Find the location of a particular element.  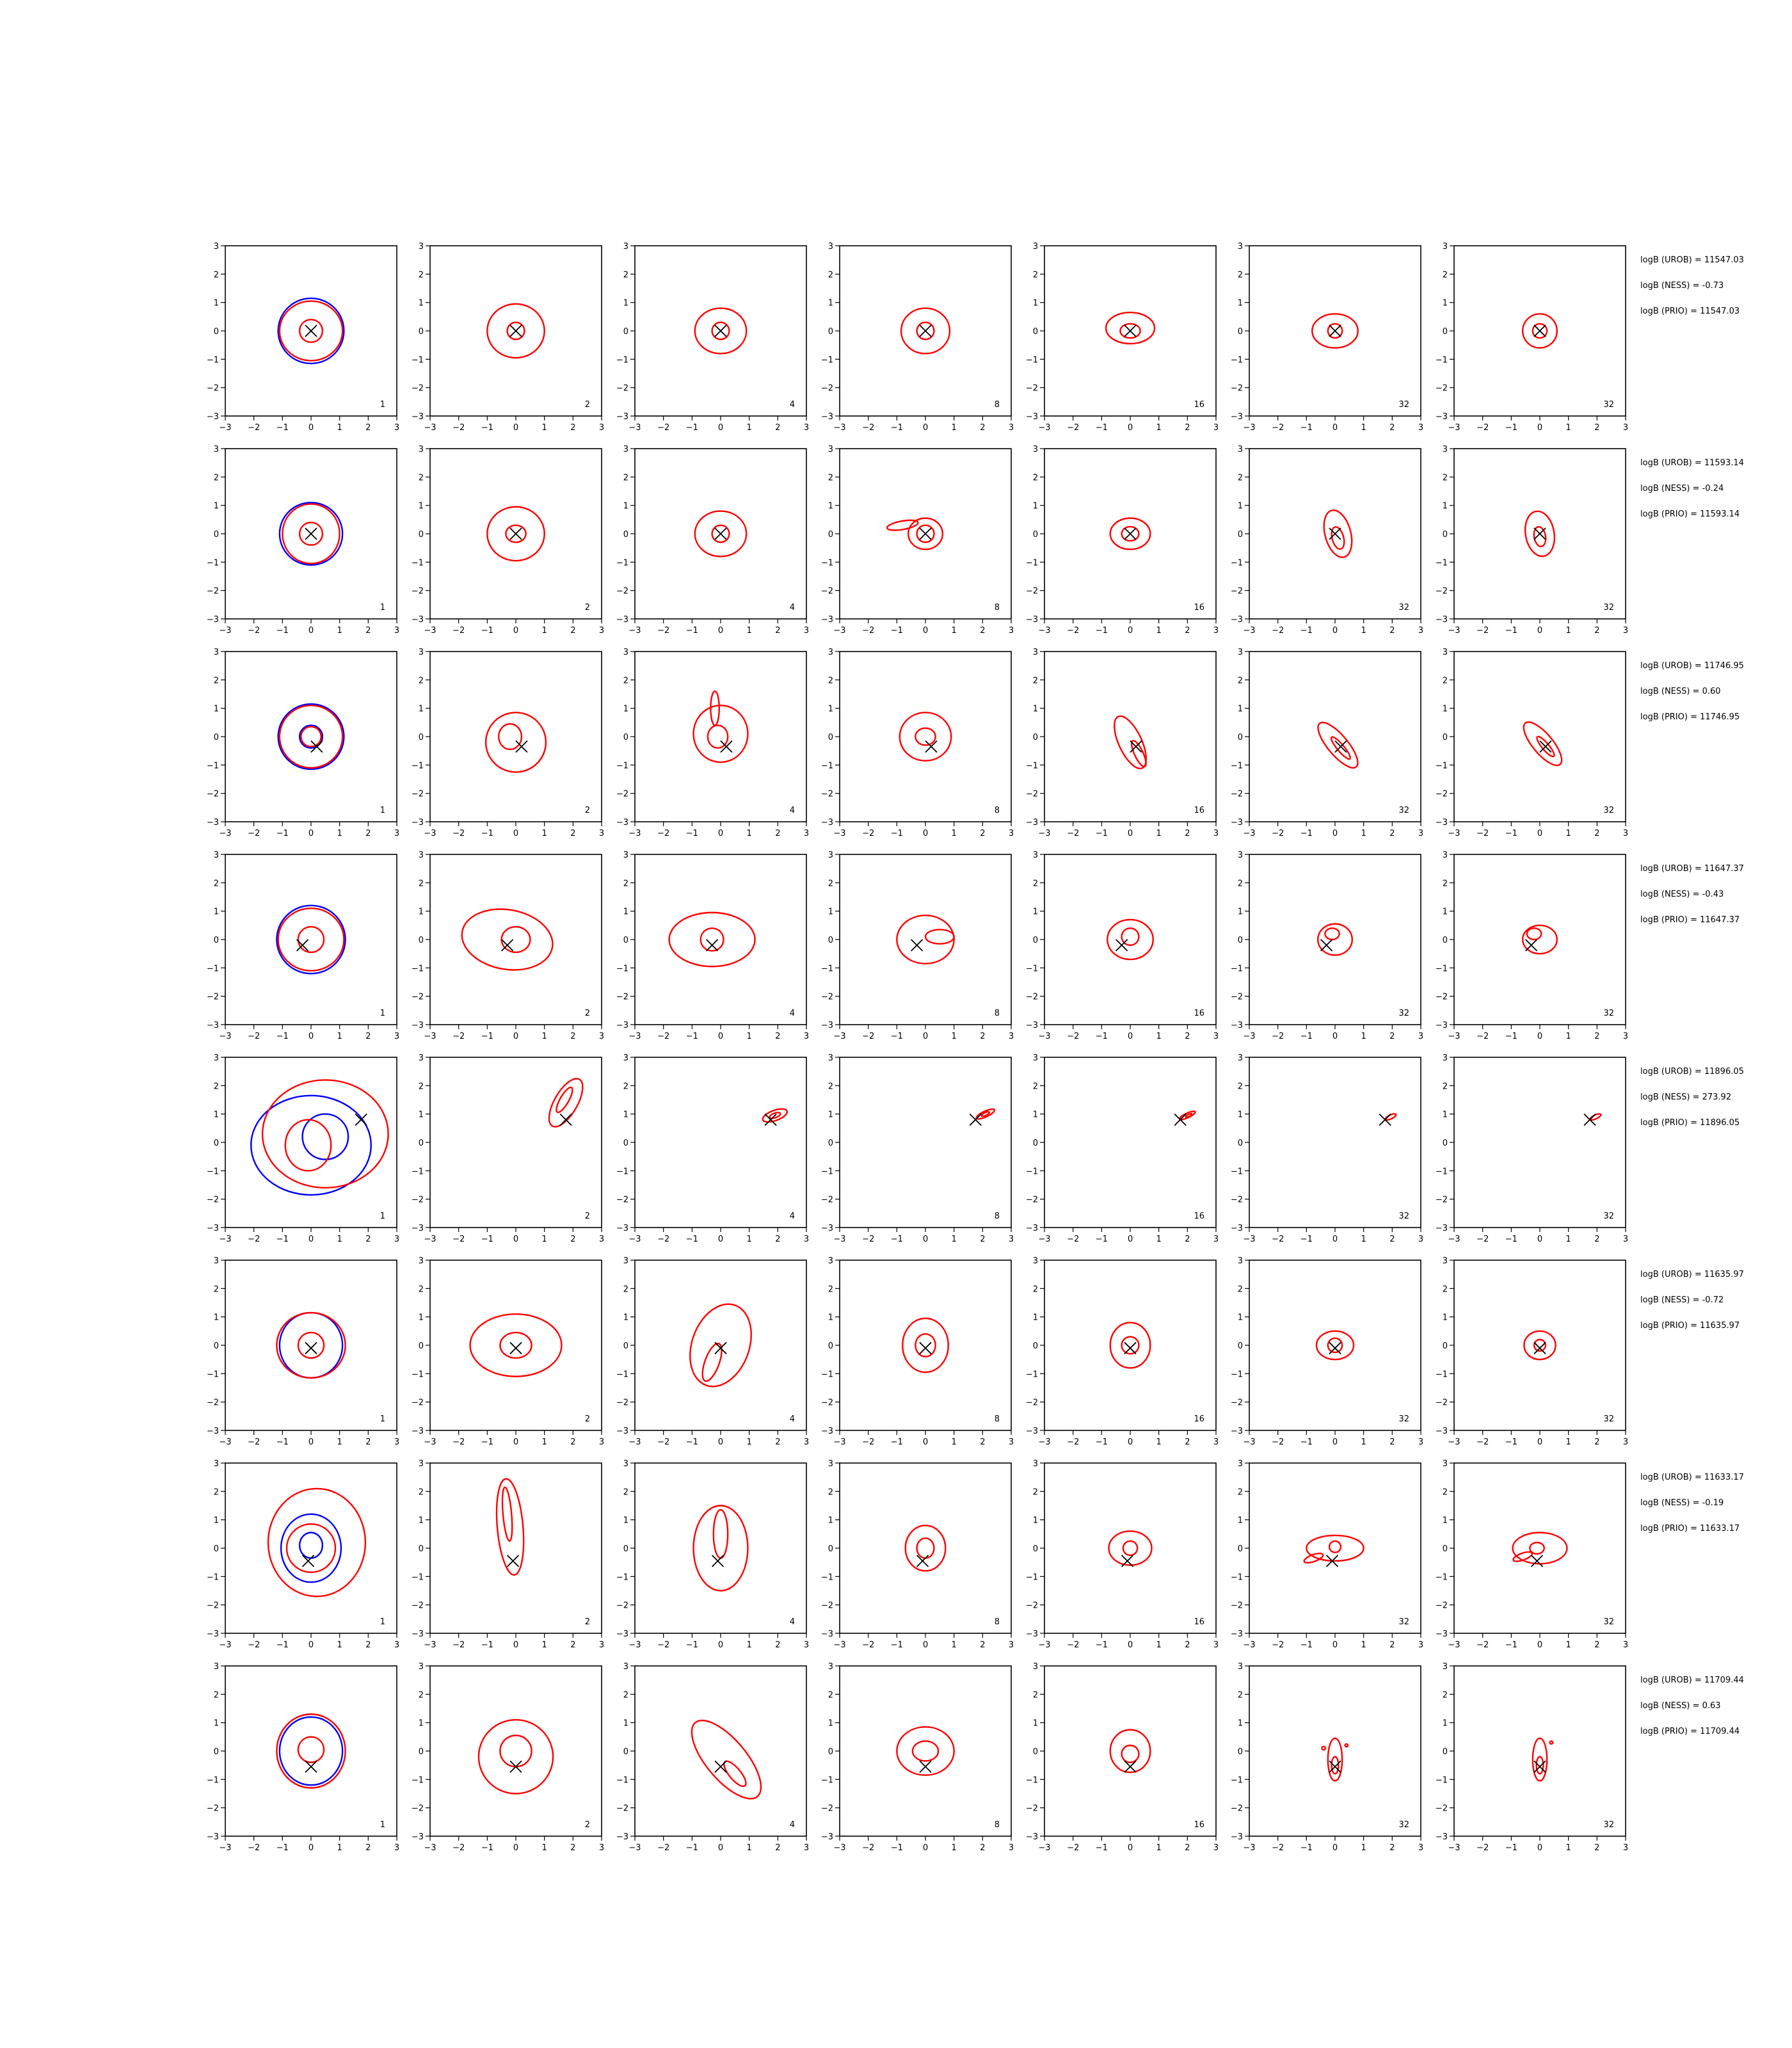

subplot: −3−3 −2 −2 −1 −1 0 0 1 1 2 2 3 3 2 is located at coordinates (508, 743).